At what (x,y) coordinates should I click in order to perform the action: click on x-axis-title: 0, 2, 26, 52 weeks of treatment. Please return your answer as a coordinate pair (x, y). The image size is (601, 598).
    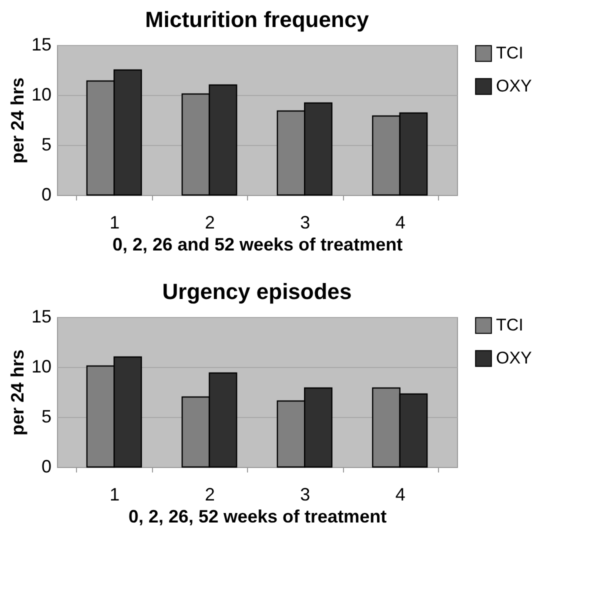
    Looking at the image, I should click on (257, 516).